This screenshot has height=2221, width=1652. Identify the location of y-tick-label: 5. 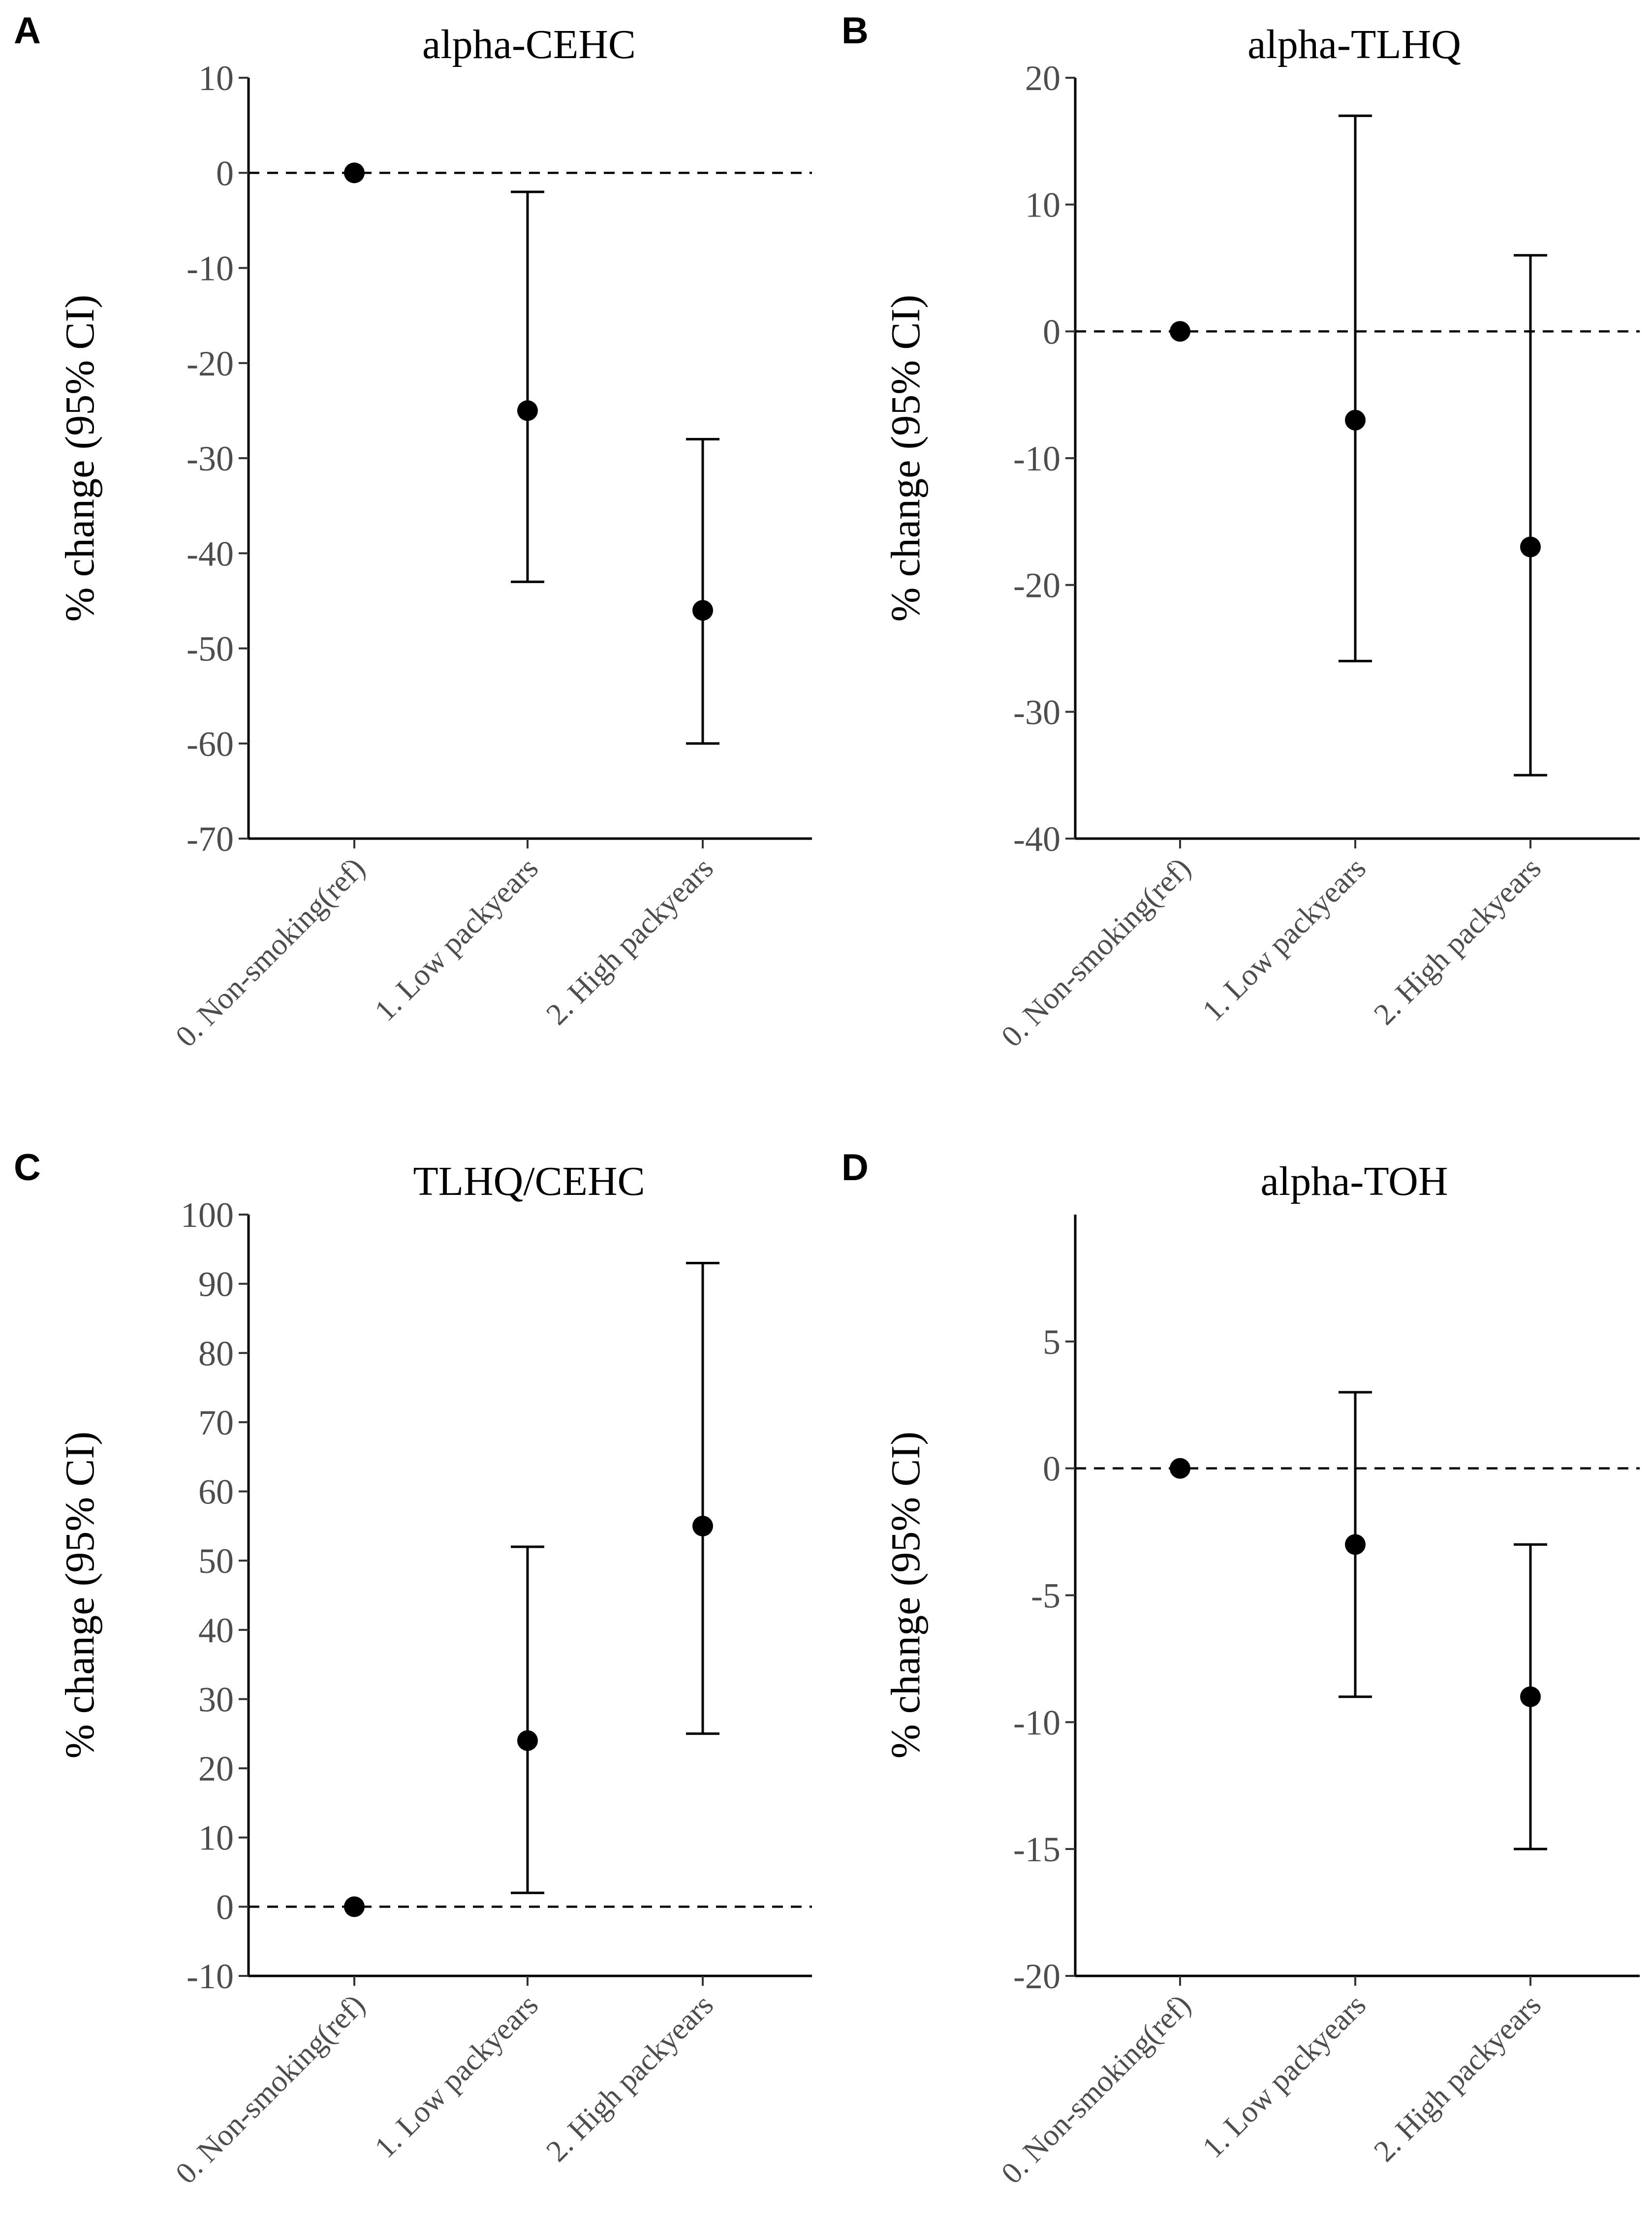
(1051, 1342).